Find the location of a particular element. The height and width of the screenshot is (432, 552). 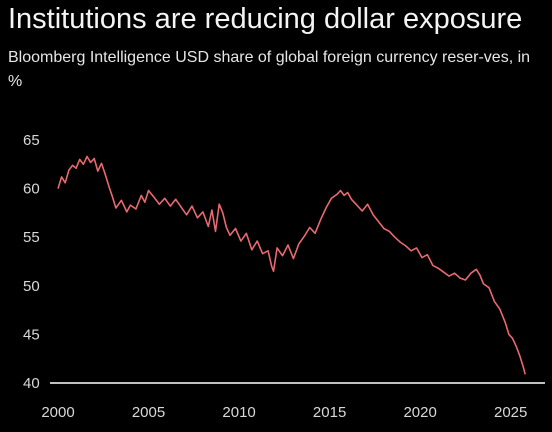

y-tick-label-55: 55 is located at coordinates (31, 237).